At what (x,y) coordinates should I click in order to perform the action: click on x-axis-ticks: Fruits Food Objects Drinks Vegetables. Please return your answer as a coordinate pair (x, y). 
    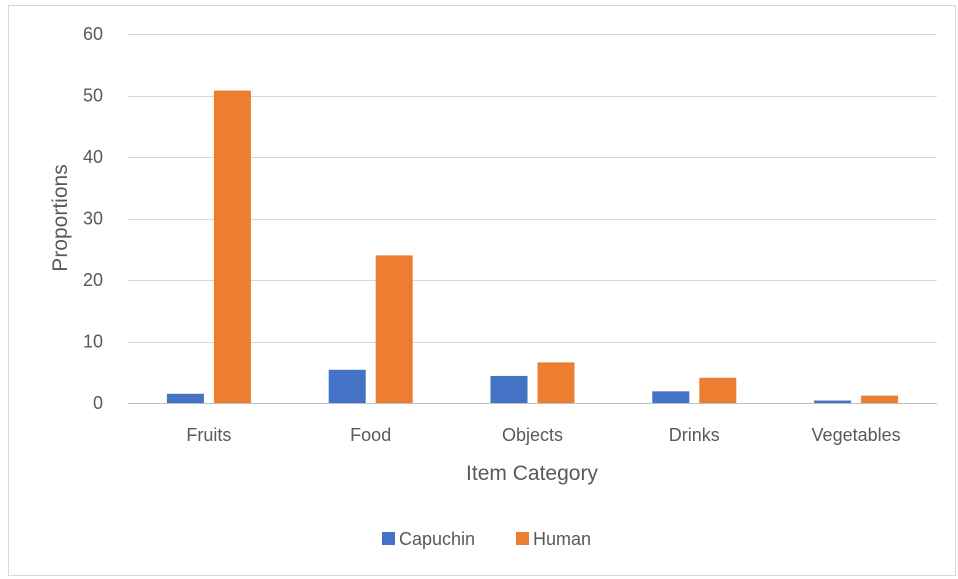
    Looking at the image, I should click on (543, 435).